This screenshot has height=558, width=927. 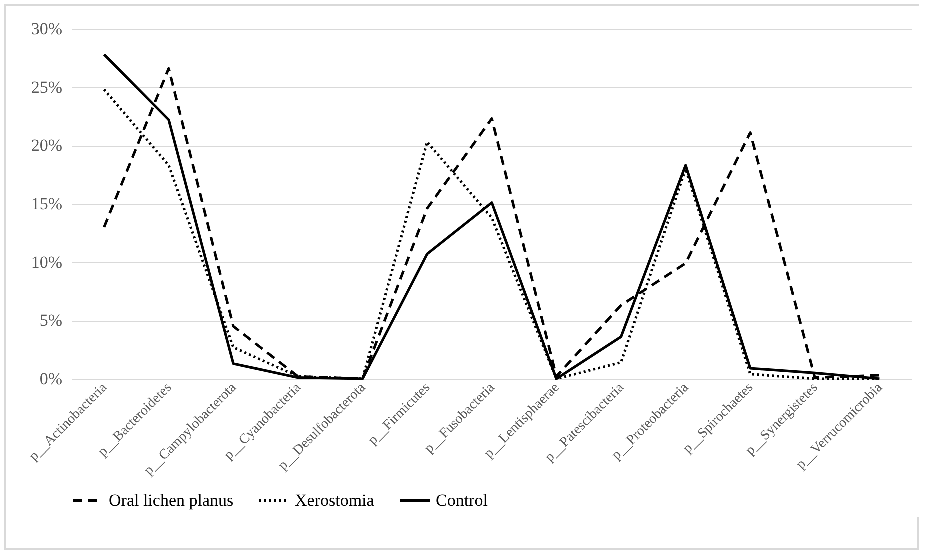 I want to click on legend-label: Oral lichen planus, so click(x=171, y=500).